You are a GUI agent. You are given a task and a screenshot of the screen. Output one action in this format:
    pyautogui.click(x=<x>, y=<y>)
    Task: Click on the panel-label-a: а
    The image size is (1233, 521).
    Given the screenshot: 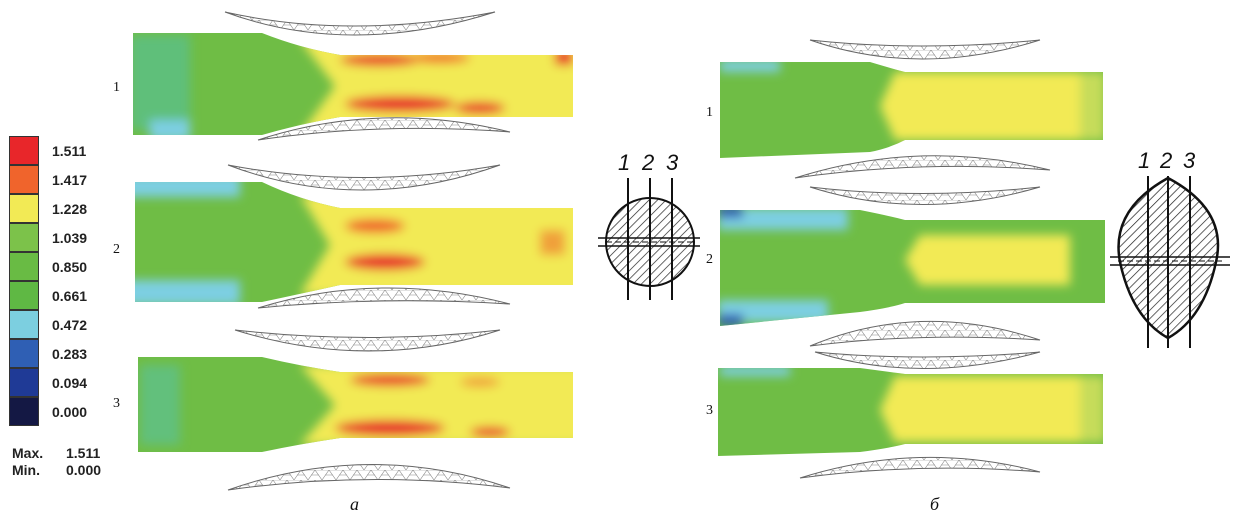 What is the action you would take?
    pyautogui.click(x=354, y=504)
    